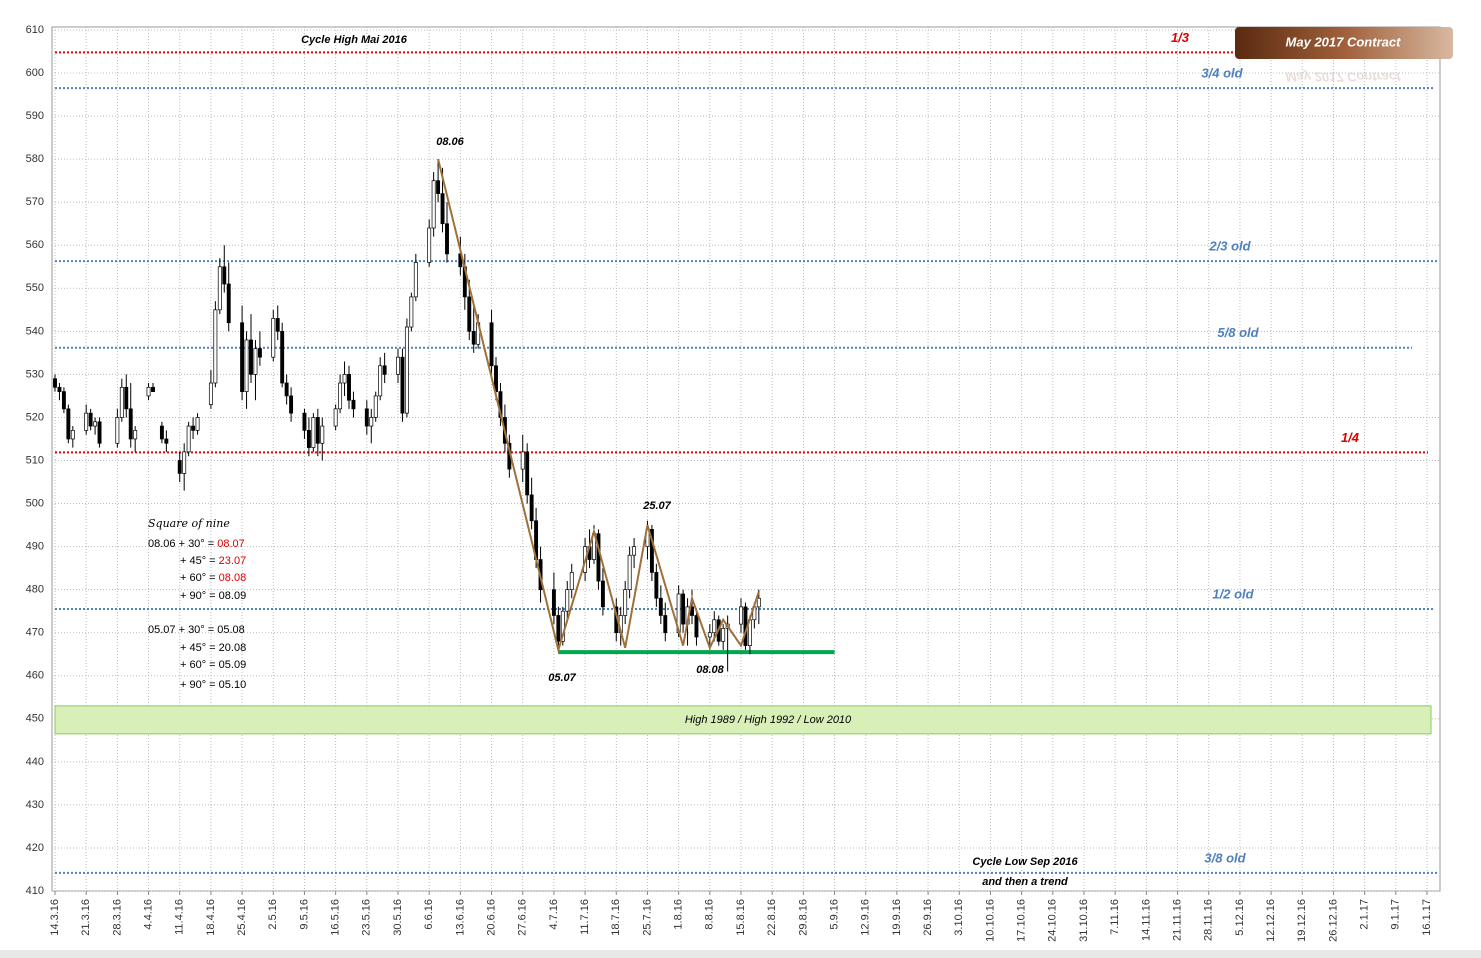 The image size is (1481, 958). I want to click on x-tick-label: 2.1.17, so click(1365, 914).